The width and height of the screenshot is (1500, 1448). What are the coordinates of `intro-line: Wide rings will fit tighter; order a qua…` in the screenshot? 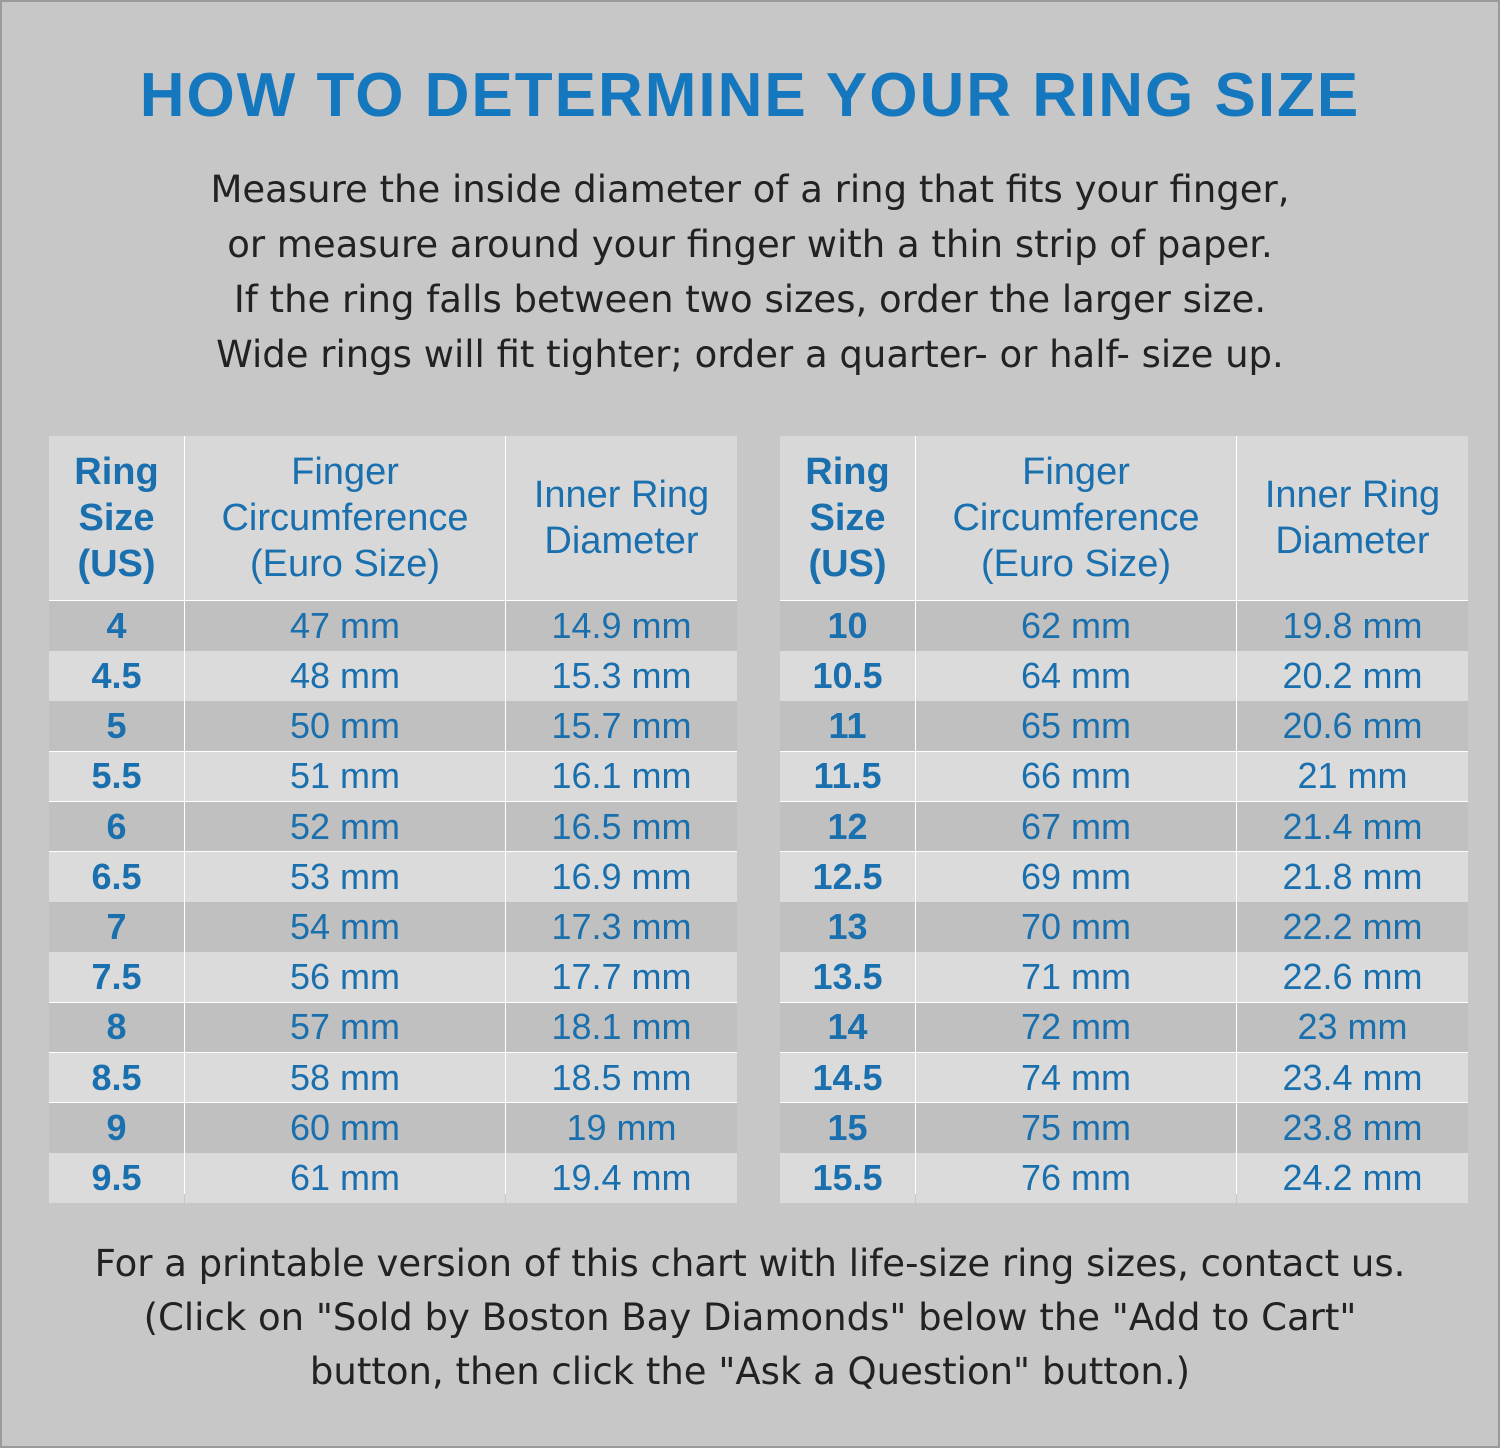 It's located at (750, 354).